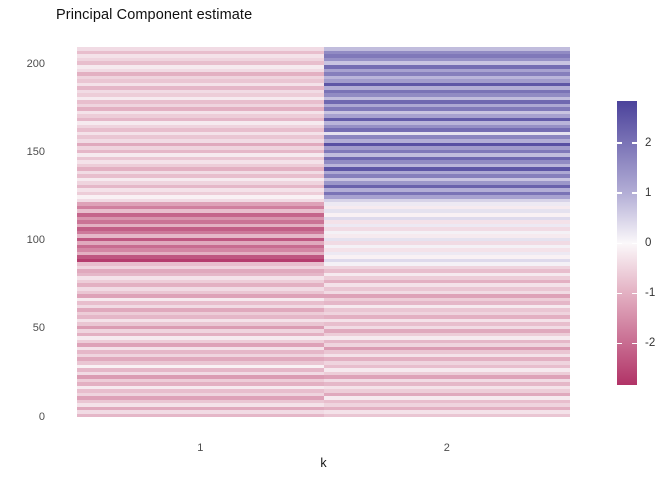 This screenshot has height=480, width=672. What do you see at coordinates (650, 343) in the screenshot?
I see `colorbar-tick-label: -2` at bounding box center [650, 343].